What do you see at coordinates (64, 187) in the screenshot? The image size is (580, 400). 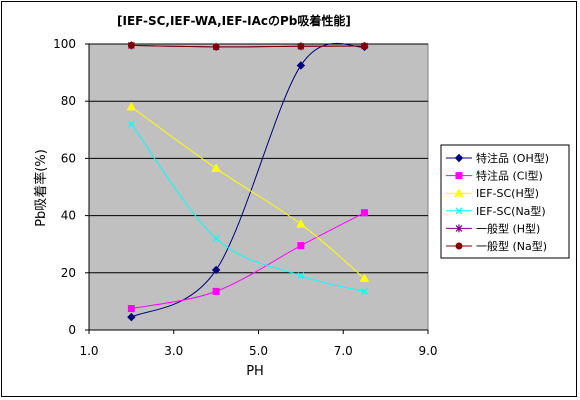 I see `y-tick-labels: 0 20 40 60 80 100` at bounding box center [64, 187].